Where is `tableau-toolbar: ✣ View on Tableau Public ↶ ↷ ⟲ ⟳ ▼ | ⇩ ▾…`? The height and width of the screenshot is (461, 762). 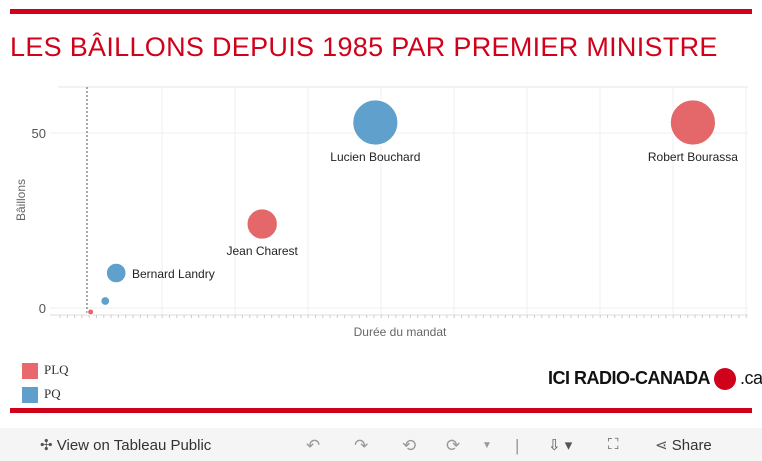 tableau-toolbar: ✣ View on Tableau Public ↶ ↷ ⟲ ⟳ ▼ | ⇩ ▾… is located at coordinates (381, 444).